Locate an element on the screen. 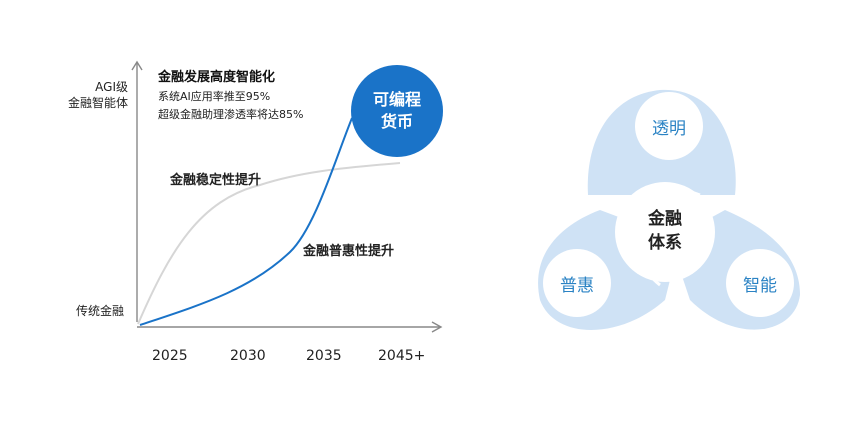  center-line-2: 体系 is located at coordinates (665, 243).